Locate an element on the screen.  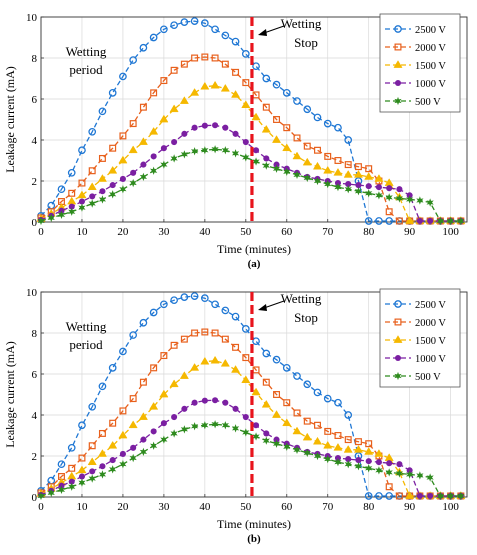
legend-item: 2500 V is located at coordinates (415, 30).